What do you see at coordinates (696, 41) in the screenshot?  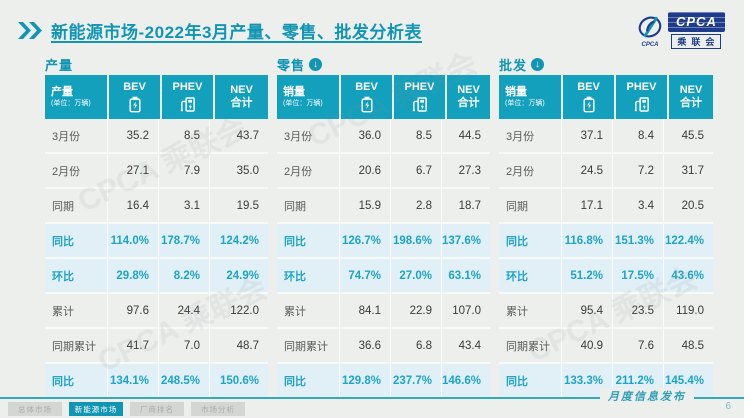 I see `logo-chinese-name: 乘联会` at bounding box center [696, 41].